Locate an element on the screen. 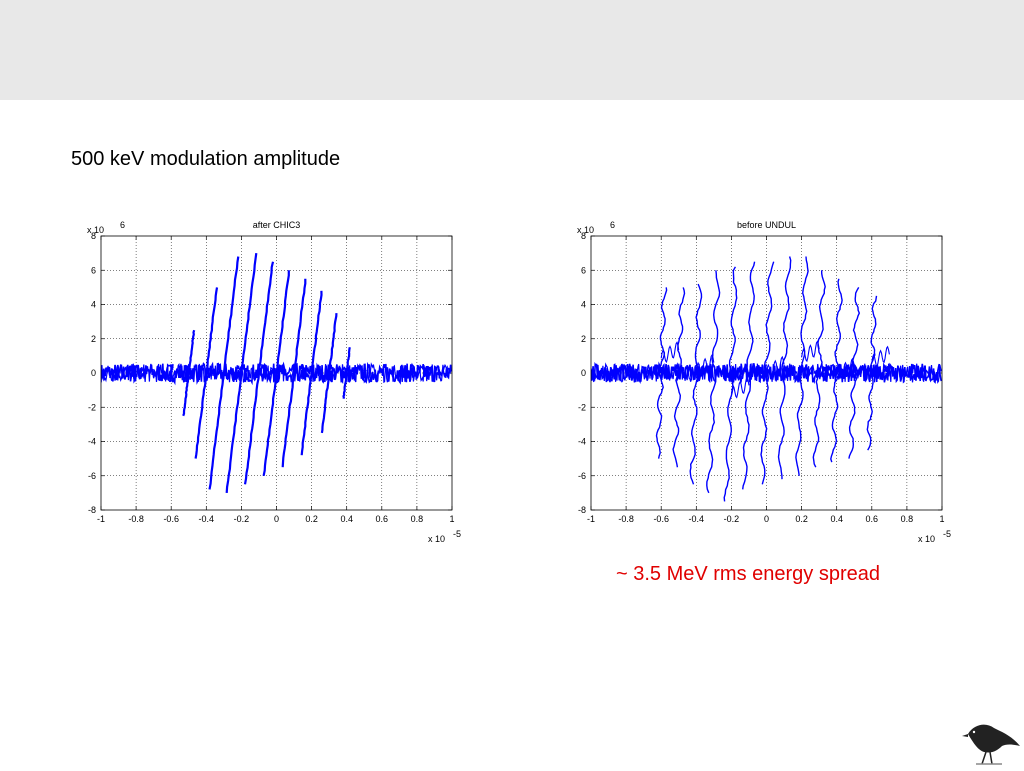 Image resolution: width=1024 pixels, height=771 pixels. noise-band is located at coordinates (766, 373).